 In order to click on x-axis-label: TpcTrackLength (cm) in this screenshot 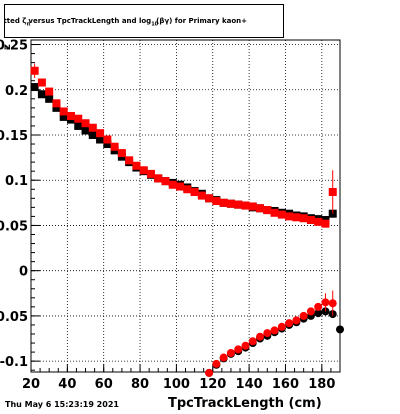, I will do `click(245, 403)`.